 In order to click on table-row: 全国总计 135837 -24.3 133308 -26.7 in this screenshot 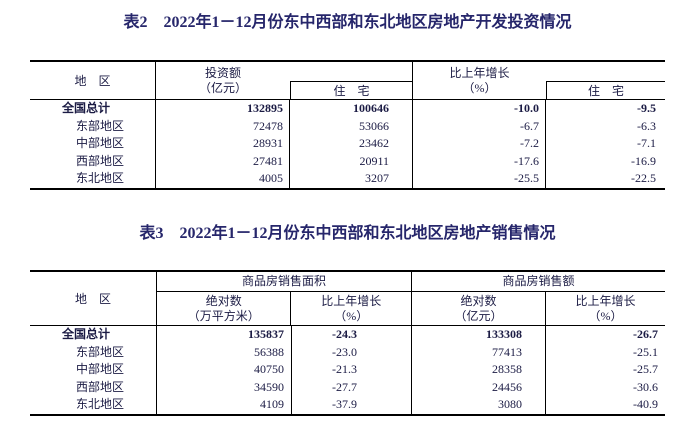, I will do `click(347, 335)`.